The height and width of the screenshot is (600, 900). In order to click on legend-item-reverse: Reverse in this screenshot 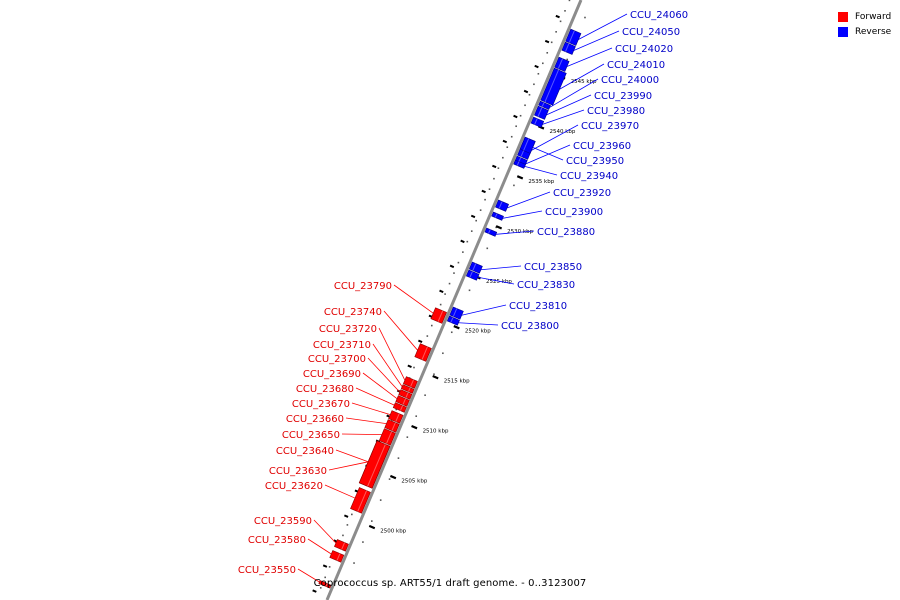, I will do `click(864, 31)`.